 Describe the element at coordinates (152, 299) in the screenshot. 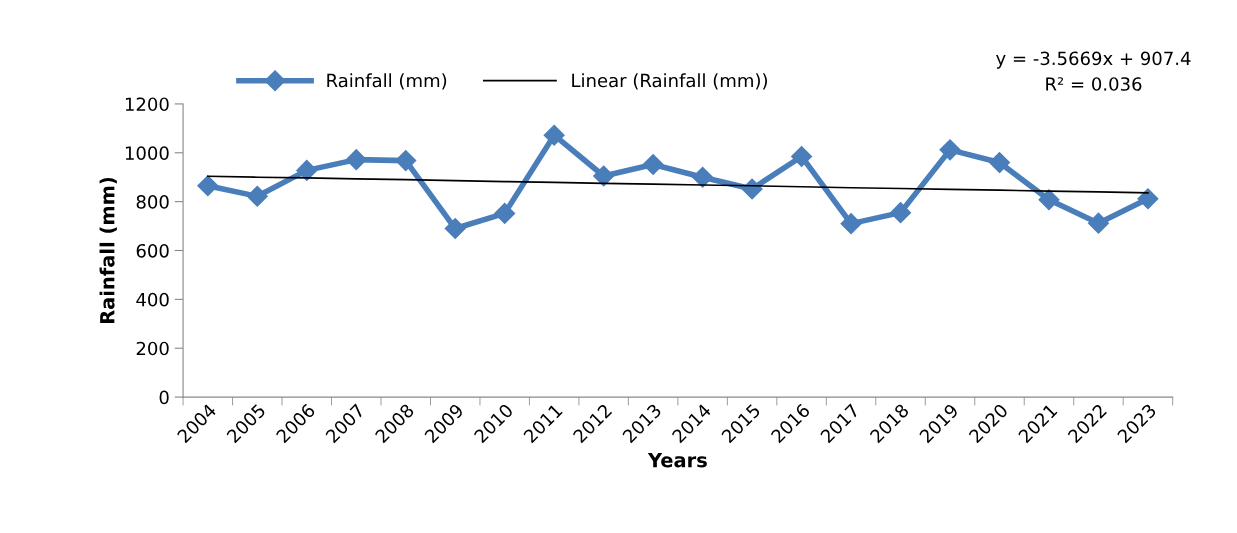

I see `y-tick-label: 400` at that location.